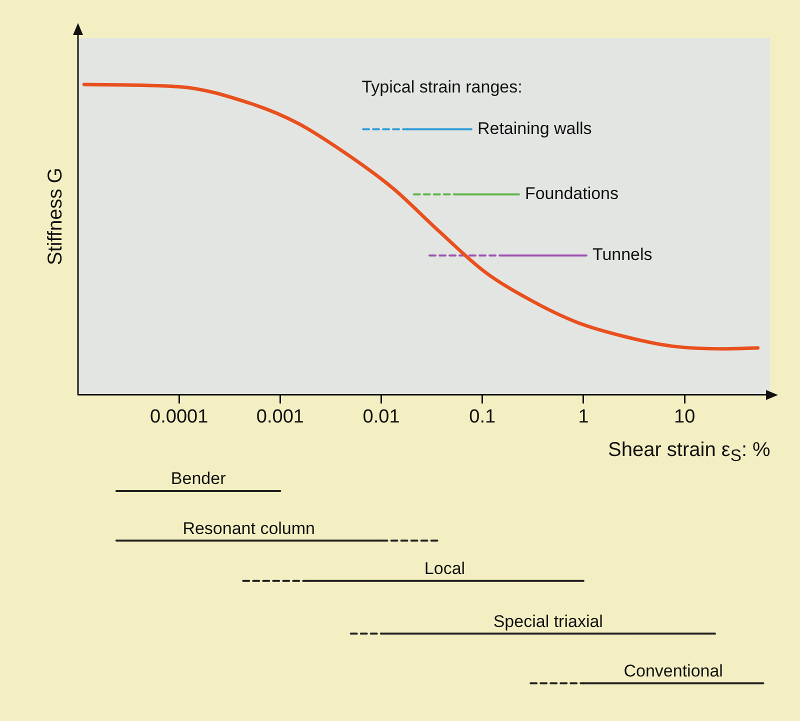 Image resolution: width=800 pixels, height=721 pixels. What do you see at coordinates (534, 128) in the screenshot?
I see `series-label: Retaining walls` at bounding box center [534, 128].